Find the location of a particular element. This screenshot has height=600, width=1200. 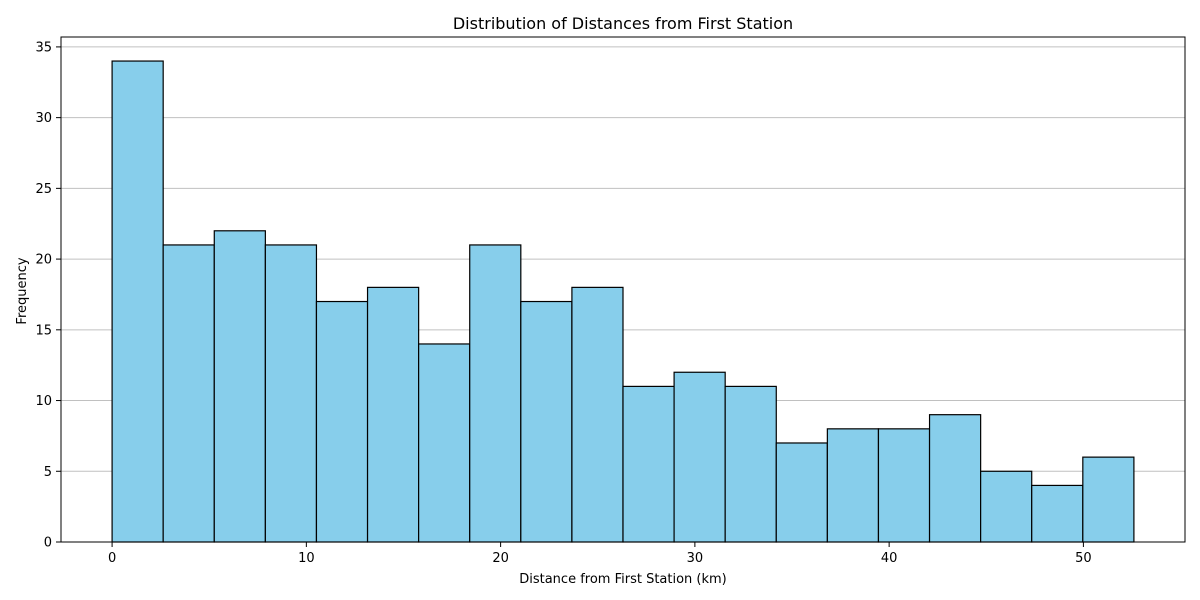

y-axis-title: Frequency is located at coordinates (22, 290).